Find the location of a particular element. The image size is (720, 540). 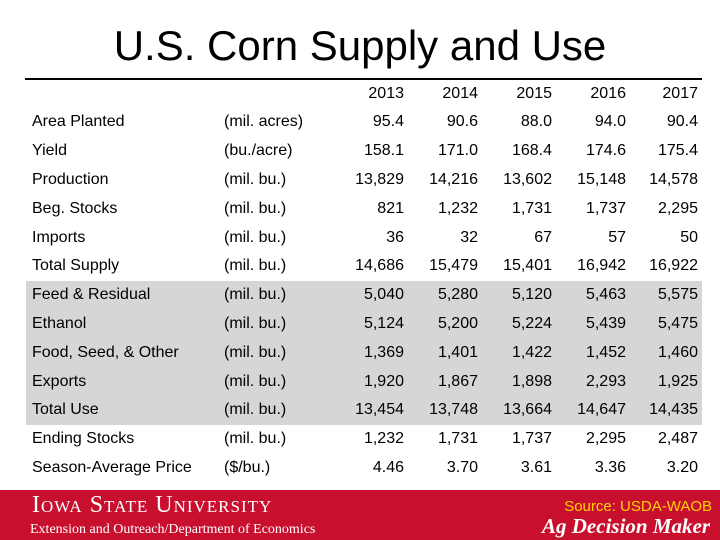

cell-value: 16,922 is located at coordinates (673, 266).